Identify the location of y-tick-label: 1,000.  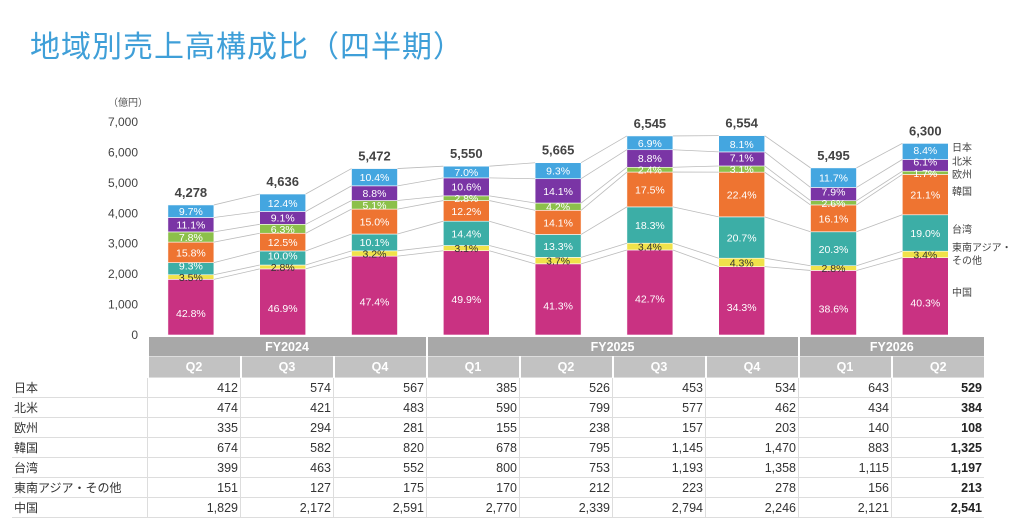
(123, 305).